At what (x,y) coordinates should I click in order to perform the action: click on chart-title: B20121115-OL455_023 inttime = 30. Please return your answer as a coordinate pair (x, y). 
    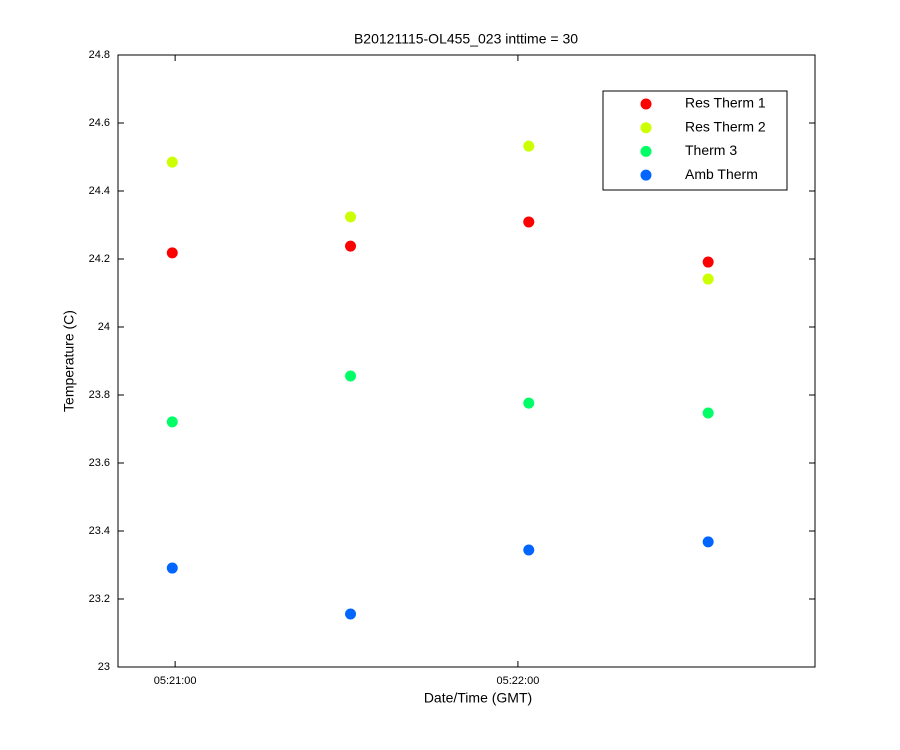
    Looking at the image, I should click on (466, 39).